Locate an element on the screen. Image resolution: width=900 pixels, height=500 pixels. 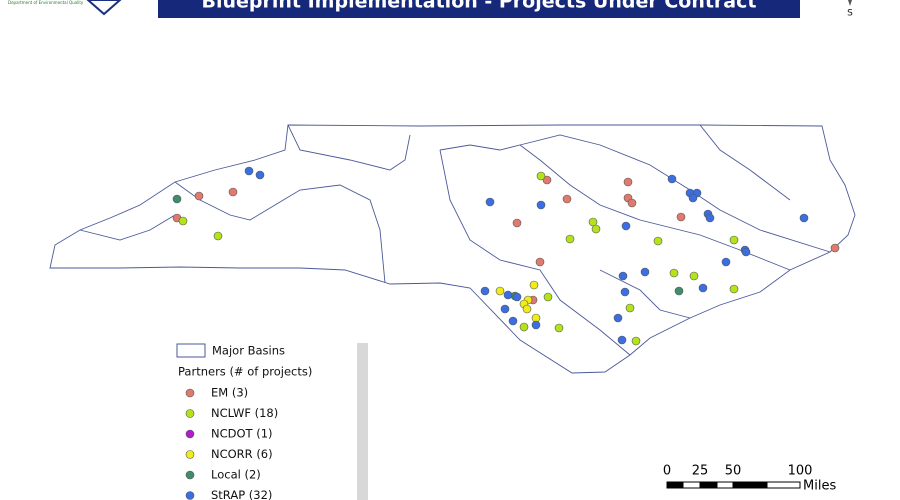
legend-scroll is located at coordinates (362, 421).